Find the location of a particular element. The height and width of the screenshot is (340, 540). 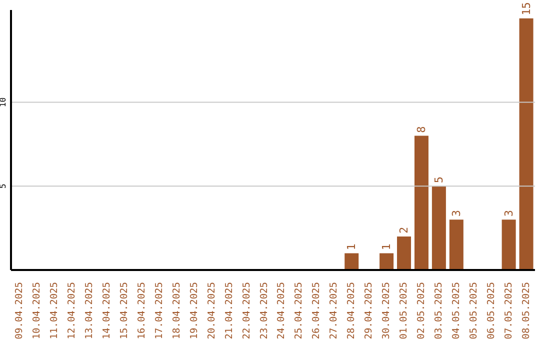

x-tick-label: 22.04.2025 is located at coordinates (246, 311).